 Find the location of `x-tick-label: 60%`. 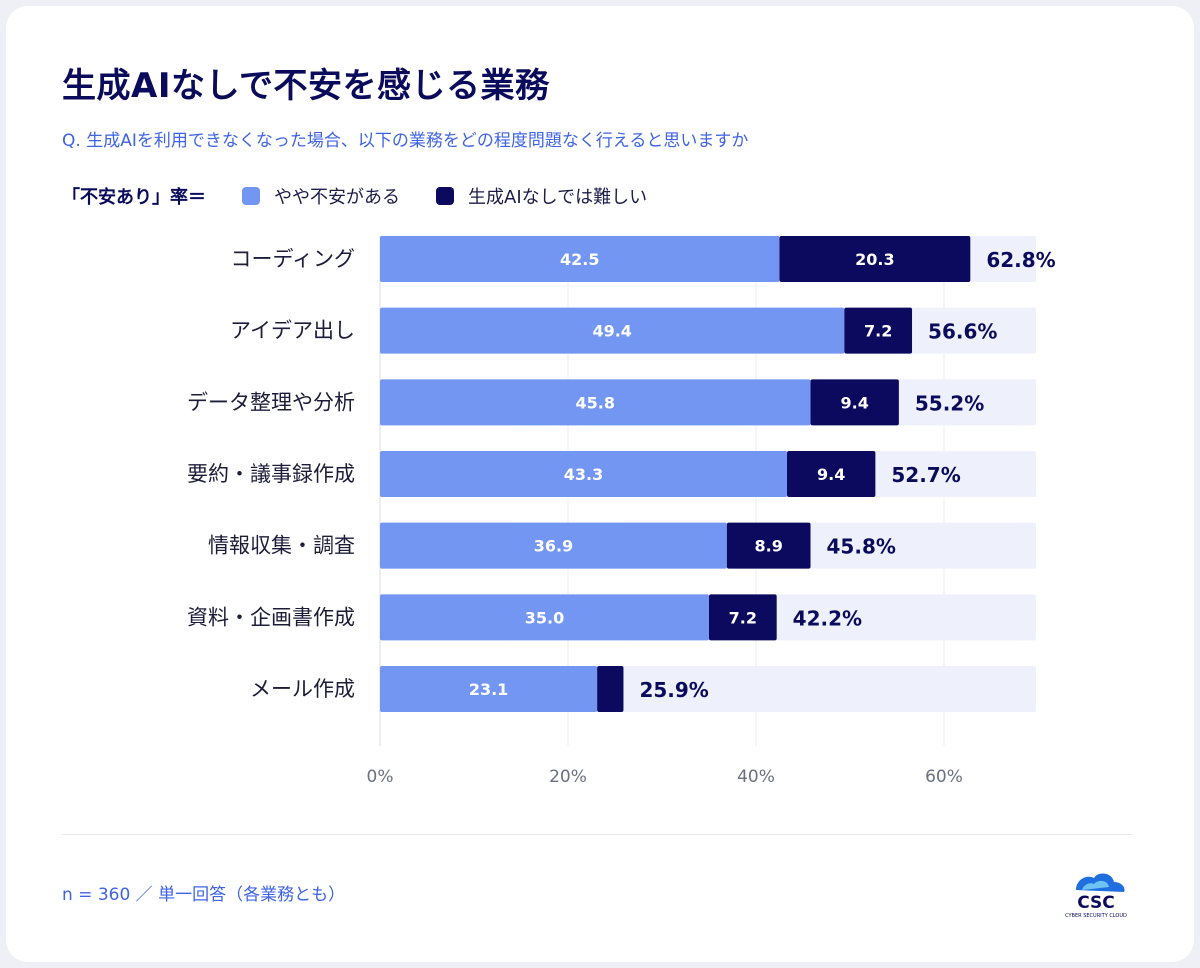

x-tick-label: 60% is located at coordinates (944, 777).